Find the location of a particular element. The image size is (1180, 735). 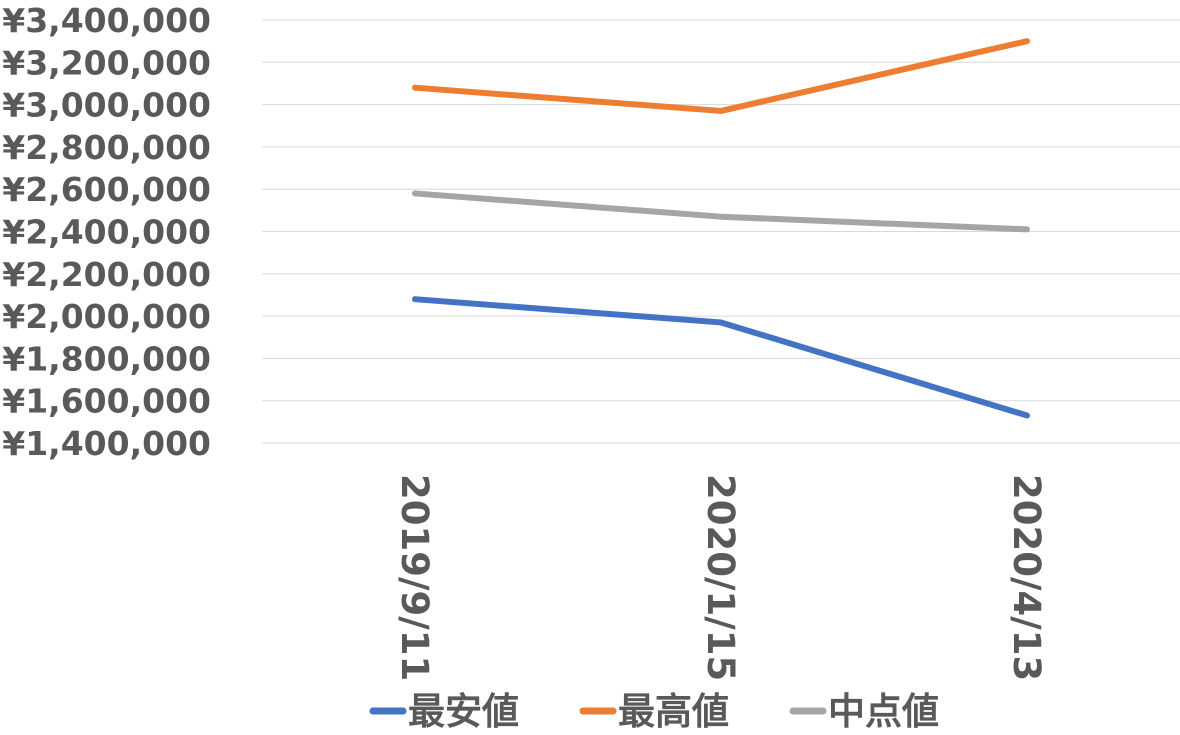

y-tick-label: ¥2,400,000 is located at coordinates (106, 232).